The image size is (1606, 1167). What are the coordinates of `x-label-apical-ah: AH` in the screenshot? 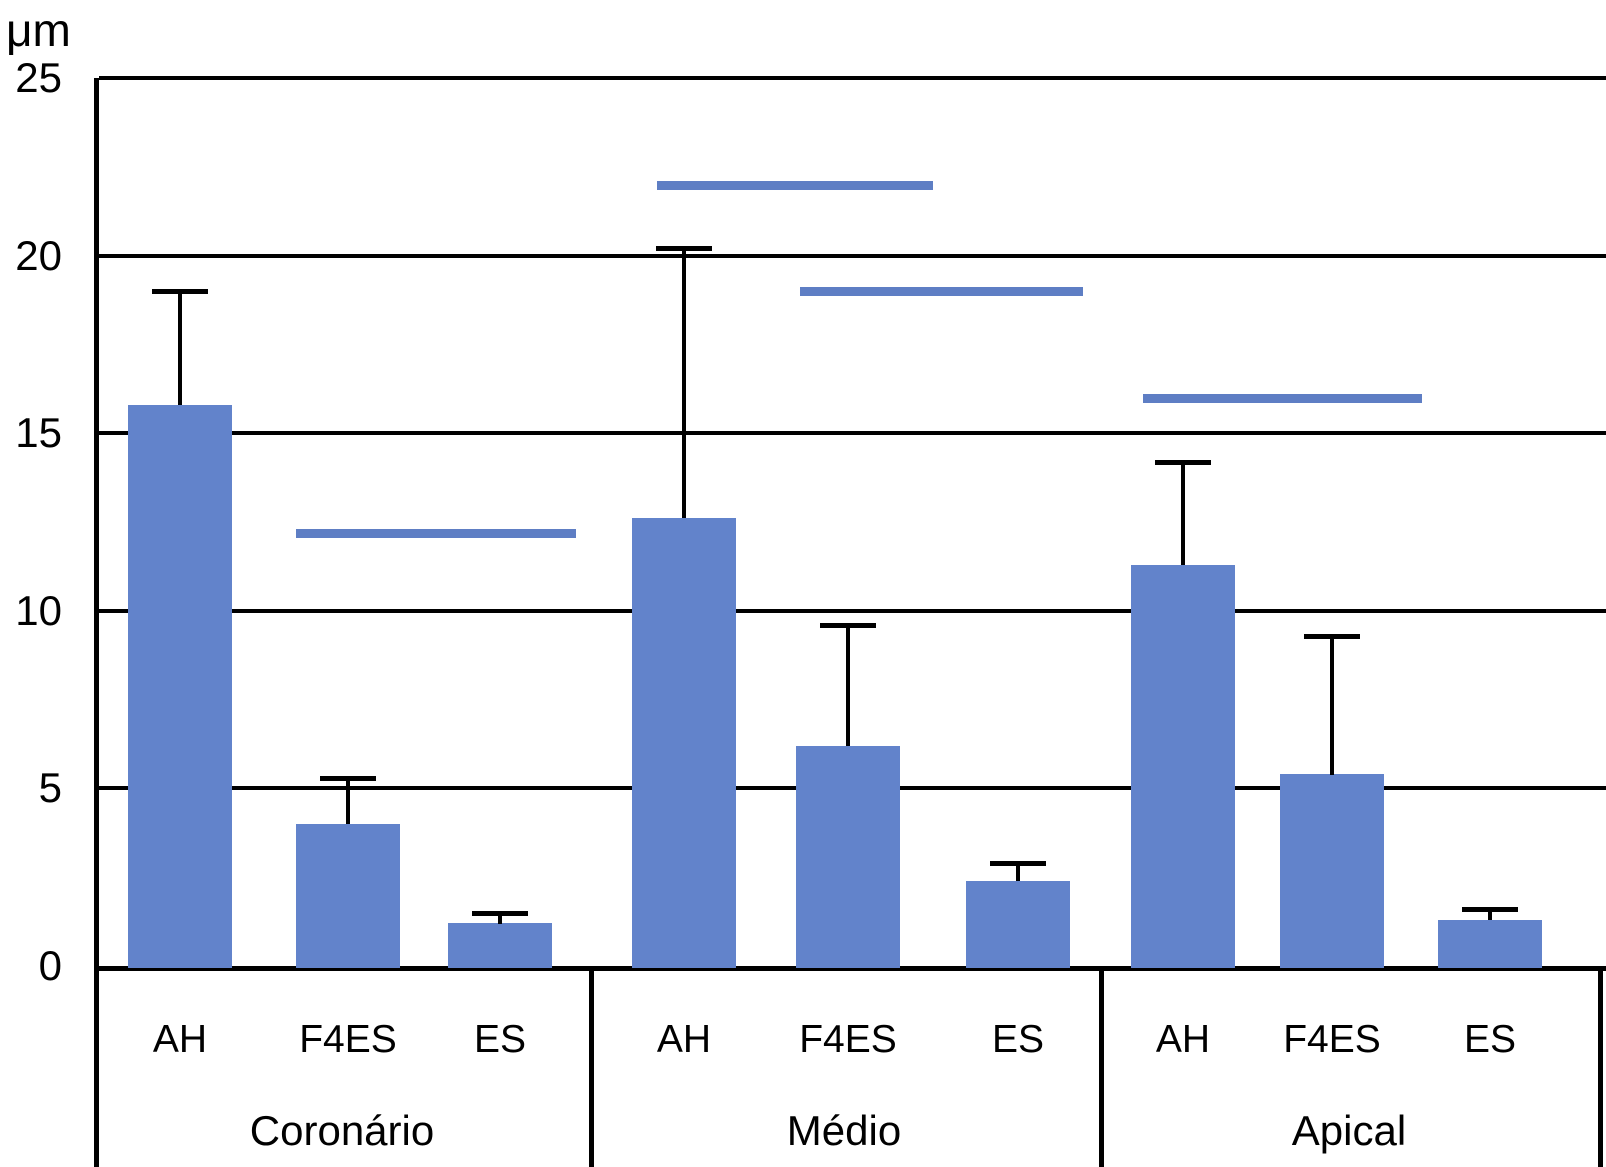 It's located at (1183, 1039).